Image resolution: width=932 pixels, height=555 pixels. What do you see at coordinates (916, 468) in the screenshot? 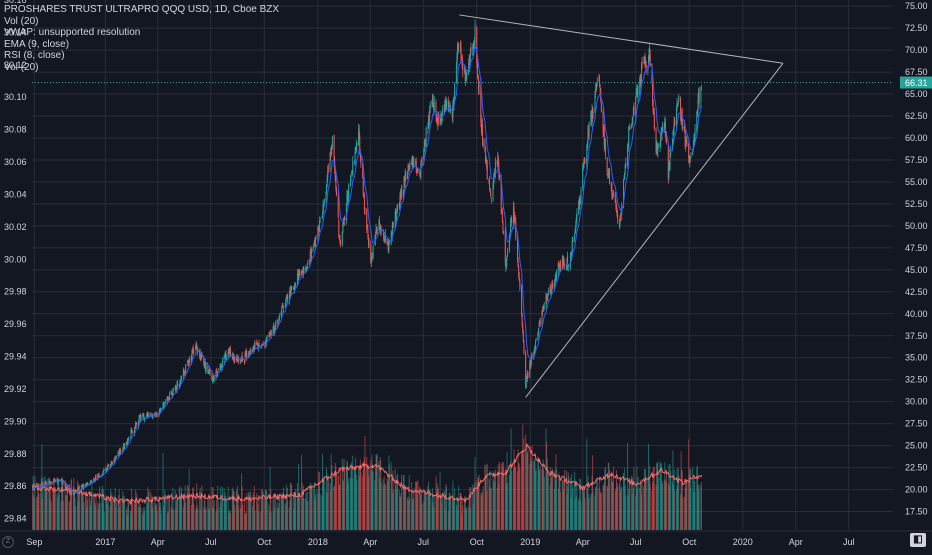
I see `right-axis-label: 22.50` at bounding box center [916, 468].